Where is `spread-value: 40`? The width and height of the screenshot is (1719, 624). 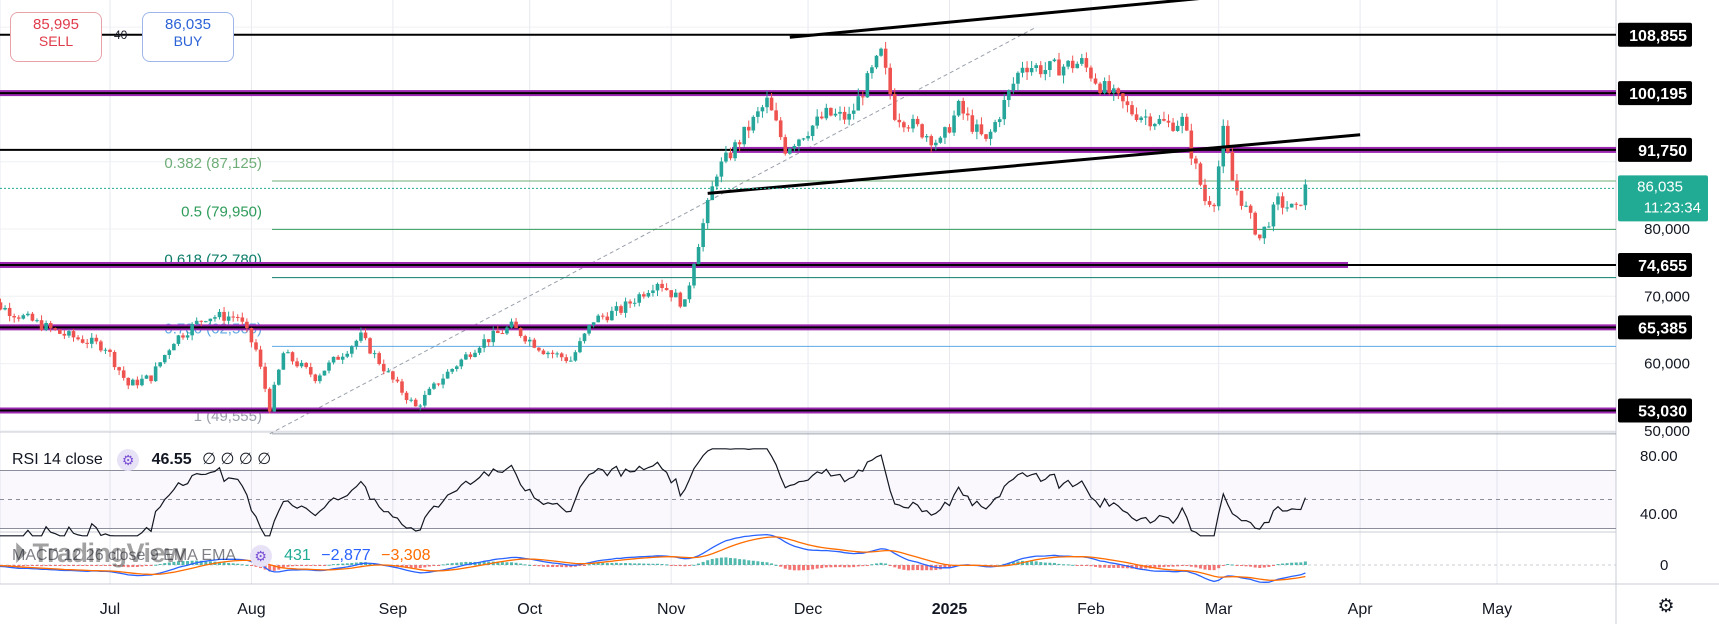
spread-value: 40 is located at coordinates (121, 35).